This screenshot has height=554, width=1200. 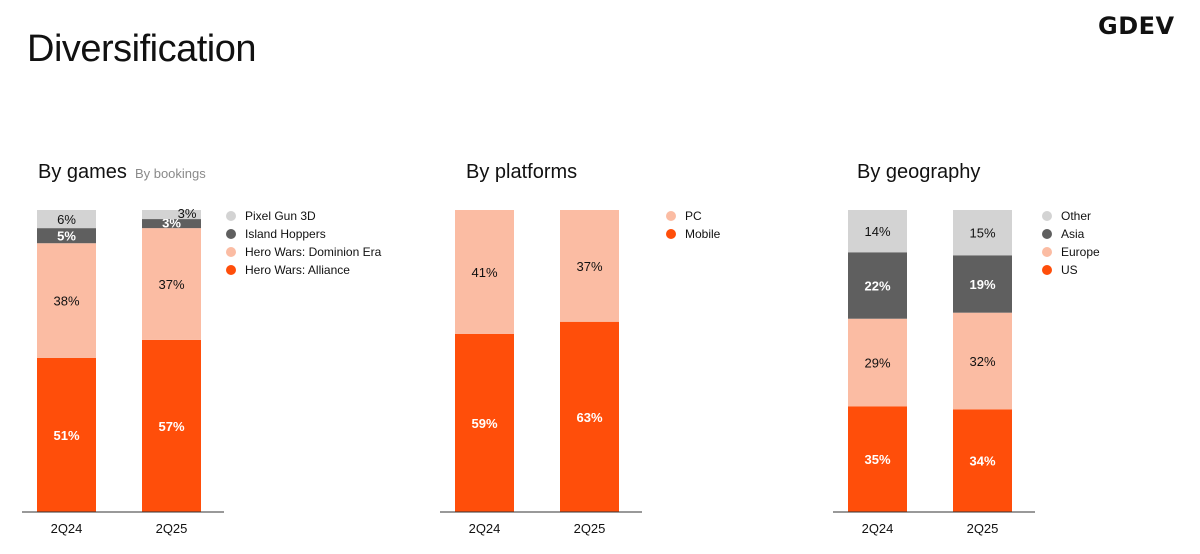 What do you see at coordinates (171, 215) in the screenshot?
I see `bar-segment-pixel-gun-3d-2q25` at bounding box center [171, 215].